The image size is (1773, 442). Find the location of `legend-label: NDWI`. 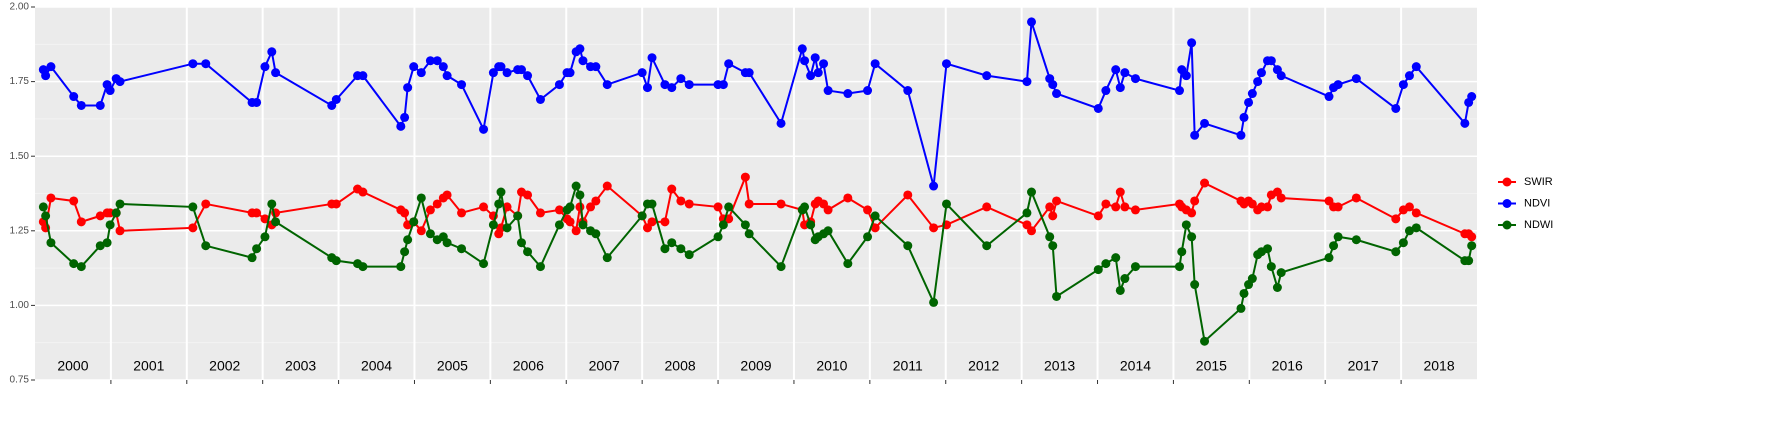

legend-label: NDWI is located at coordinates (1538, 225).